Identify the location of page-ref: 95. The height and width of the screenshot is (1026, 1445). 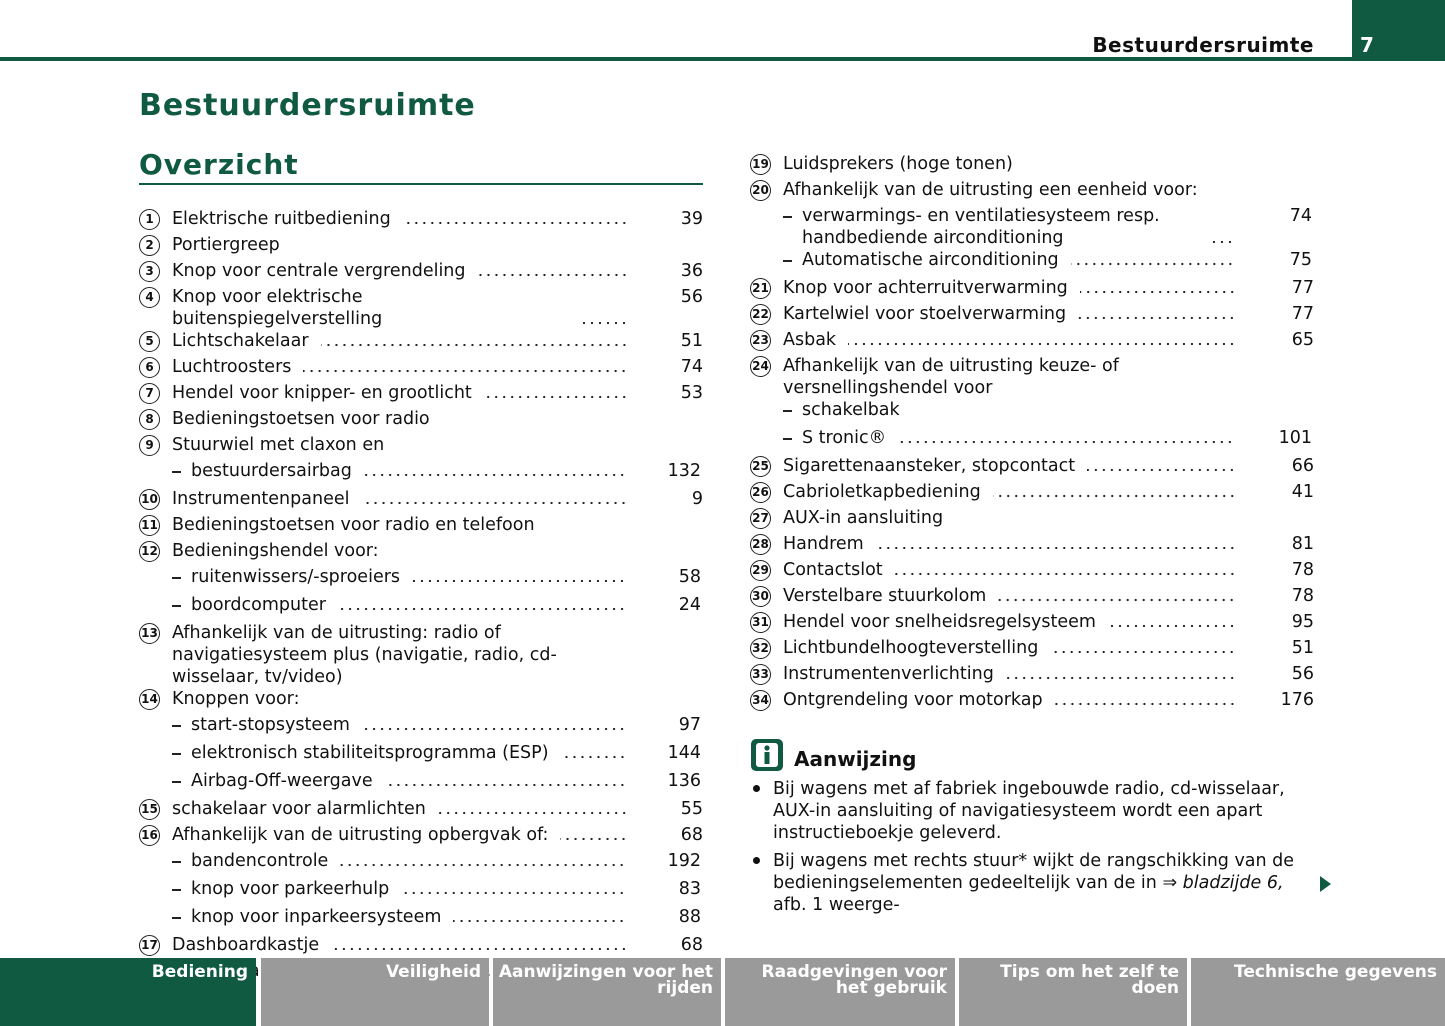
(1302, 622).